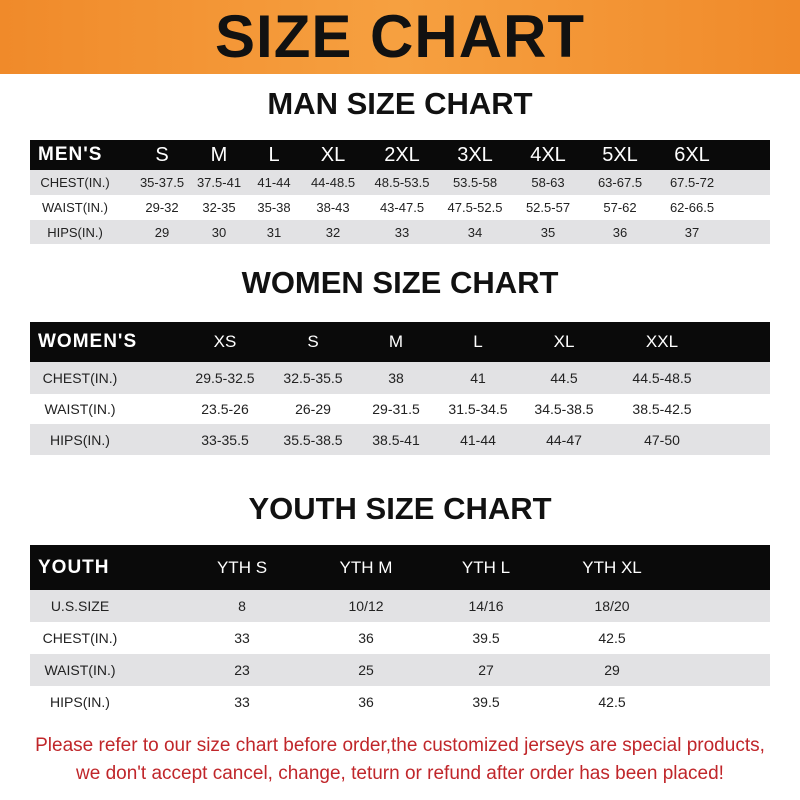 Image resolution: width=800 pixels, height=800 pixels. What do you see at coordinates (162, 182) in the screenshot?
I see `table-cell: 35-37.5` at bounding box center [162, 182].